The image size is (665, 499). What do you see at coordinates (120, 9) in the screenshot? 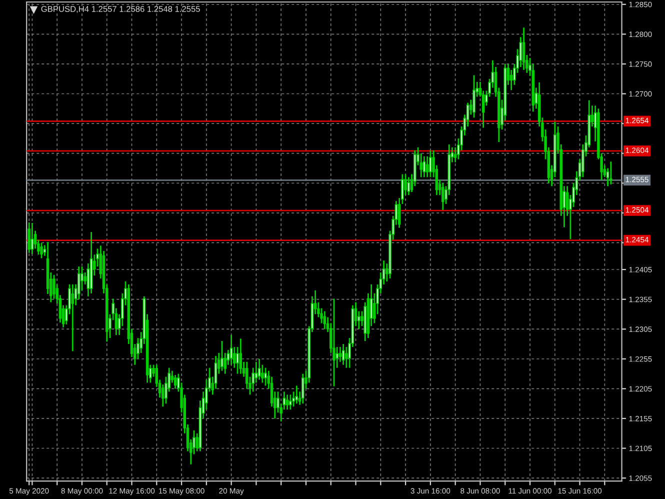
I see `chart-title: GBPUSD,H4 1.2557 1.2586 1.2548 1.2555` at bounding box center [120, 9].